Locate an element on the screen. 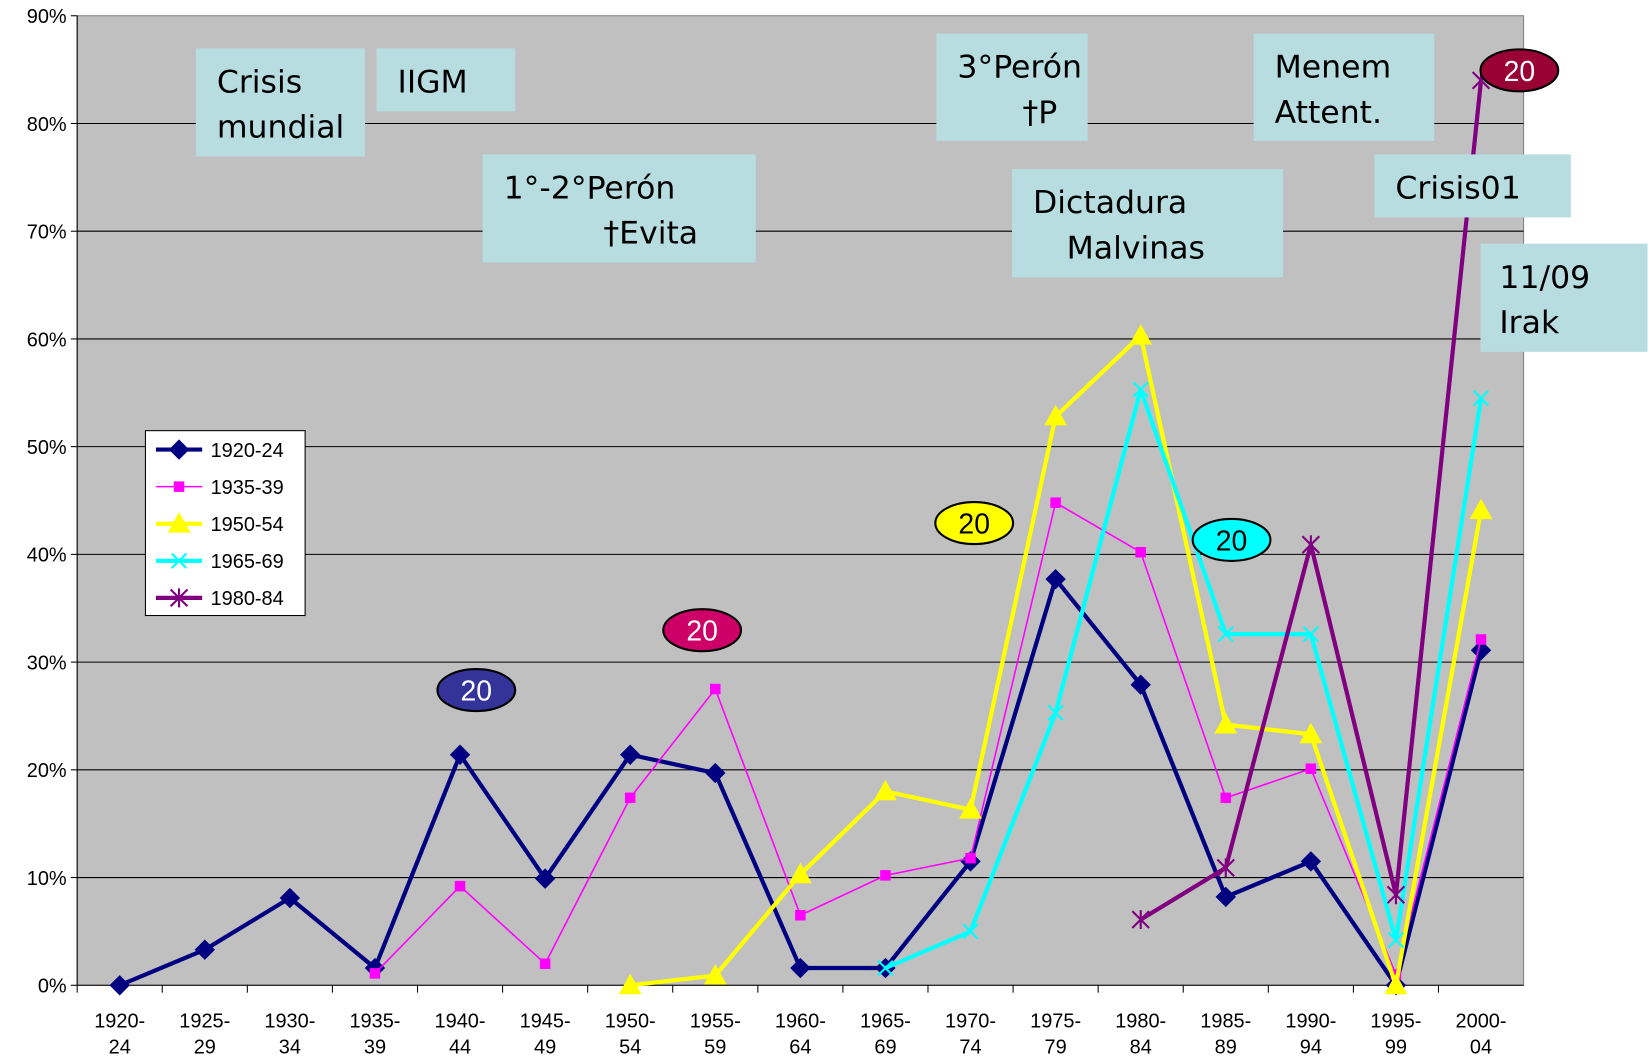 This screenshot has height=1063, width=1648. x-tick-label: 1920-24 is located at coordinates (119, 1034).